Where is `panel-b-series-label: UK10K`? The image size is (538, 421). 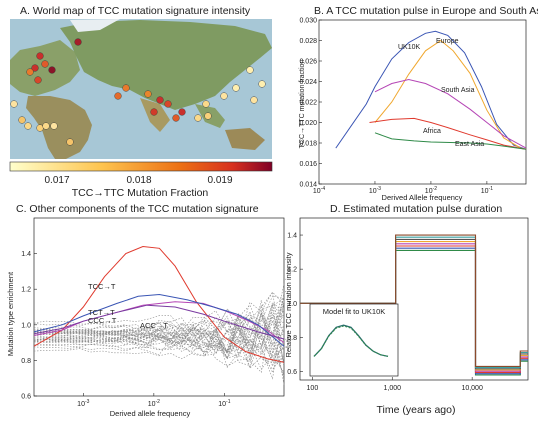 panel-b-series-label: UK10K is located at coordinates (409, 47).